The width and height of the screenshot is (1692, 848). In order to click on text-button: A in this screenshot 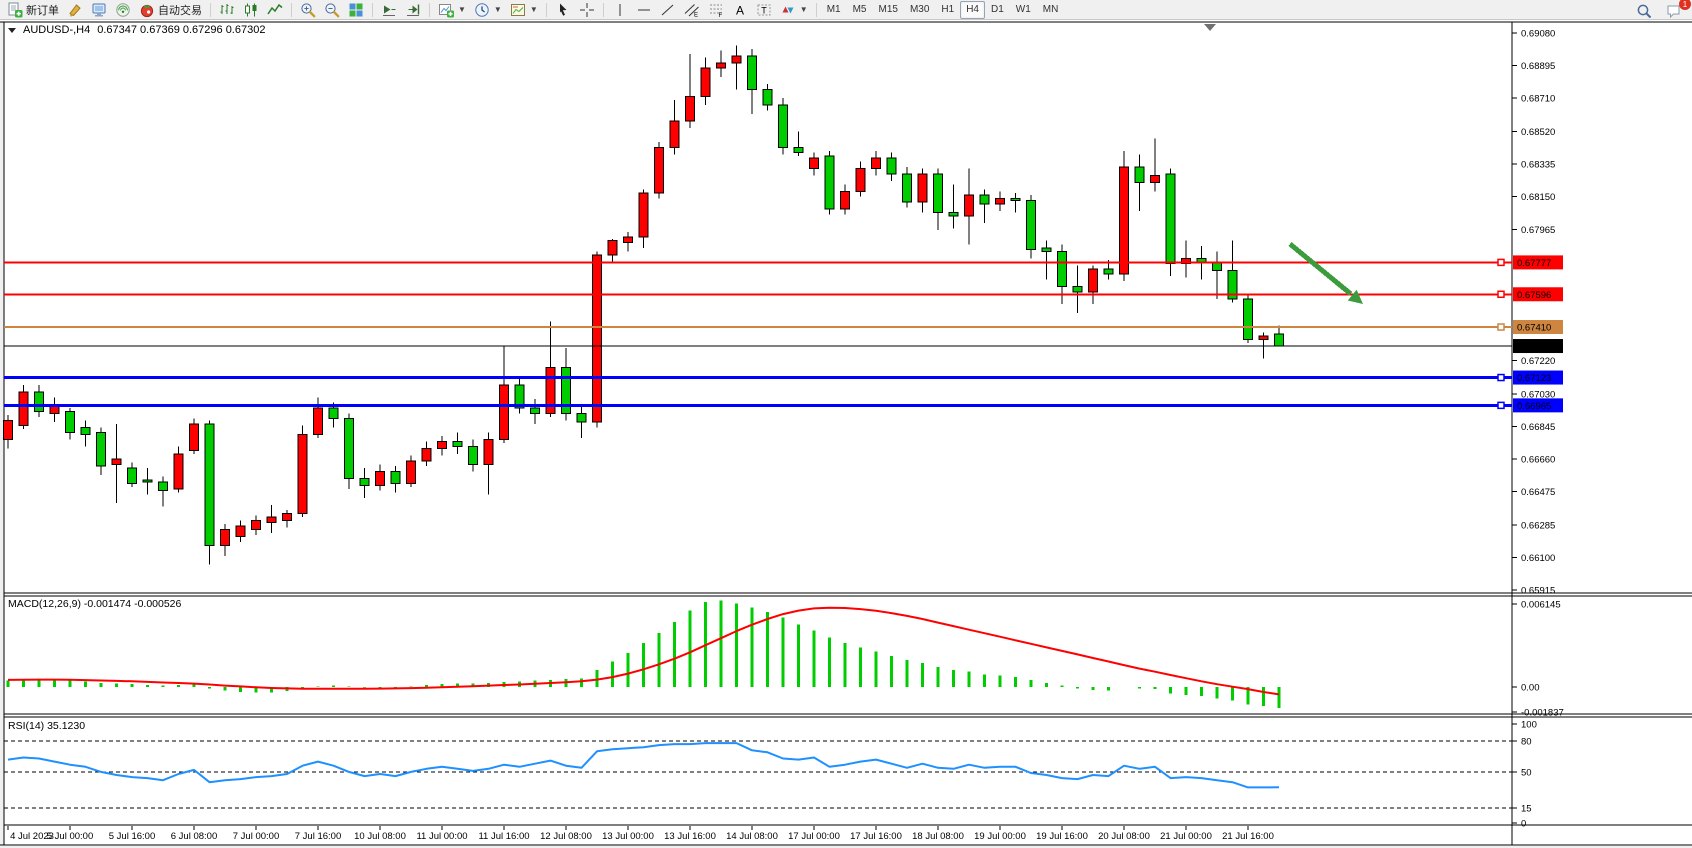, I will do `click(740, 10)`.